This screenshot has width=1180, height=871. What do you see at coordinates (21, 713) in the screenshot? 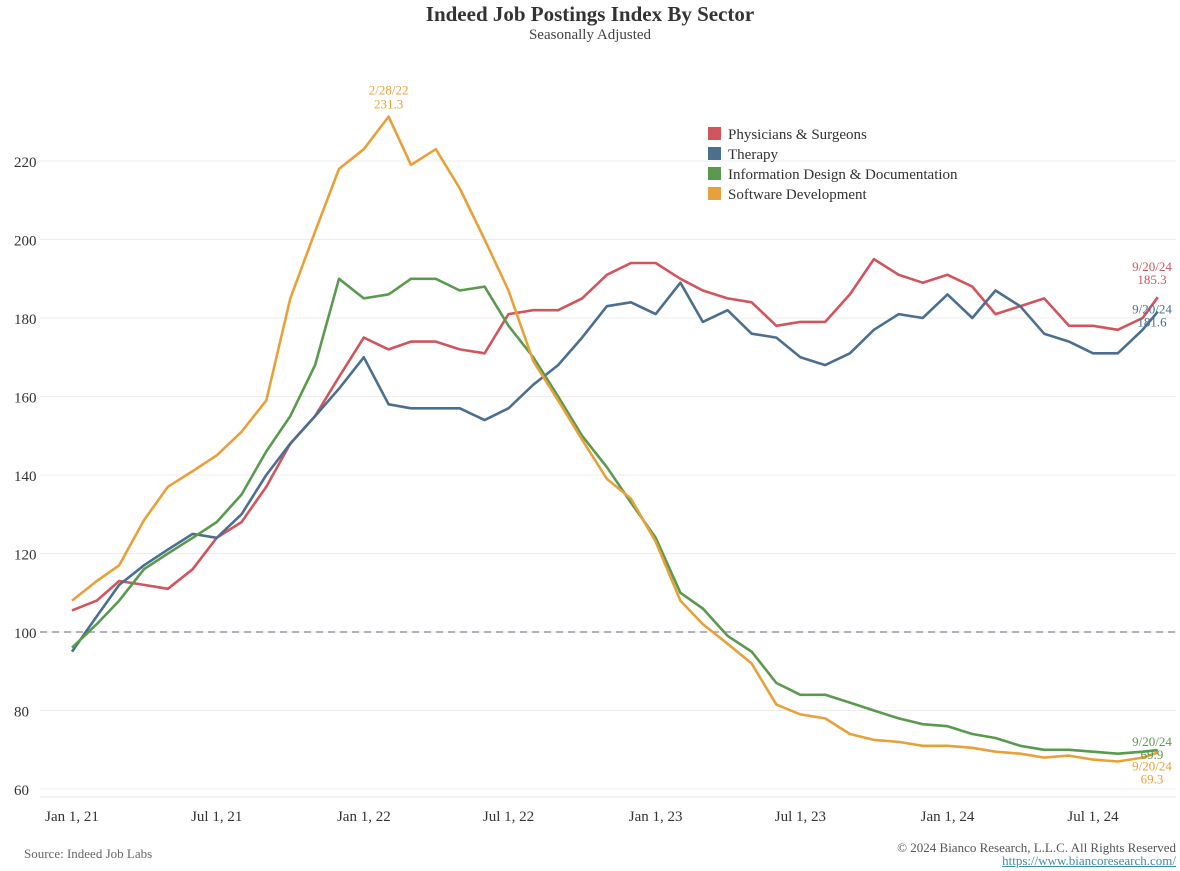
I see `y-tick-label: 80` at bounding box center [21, 713].